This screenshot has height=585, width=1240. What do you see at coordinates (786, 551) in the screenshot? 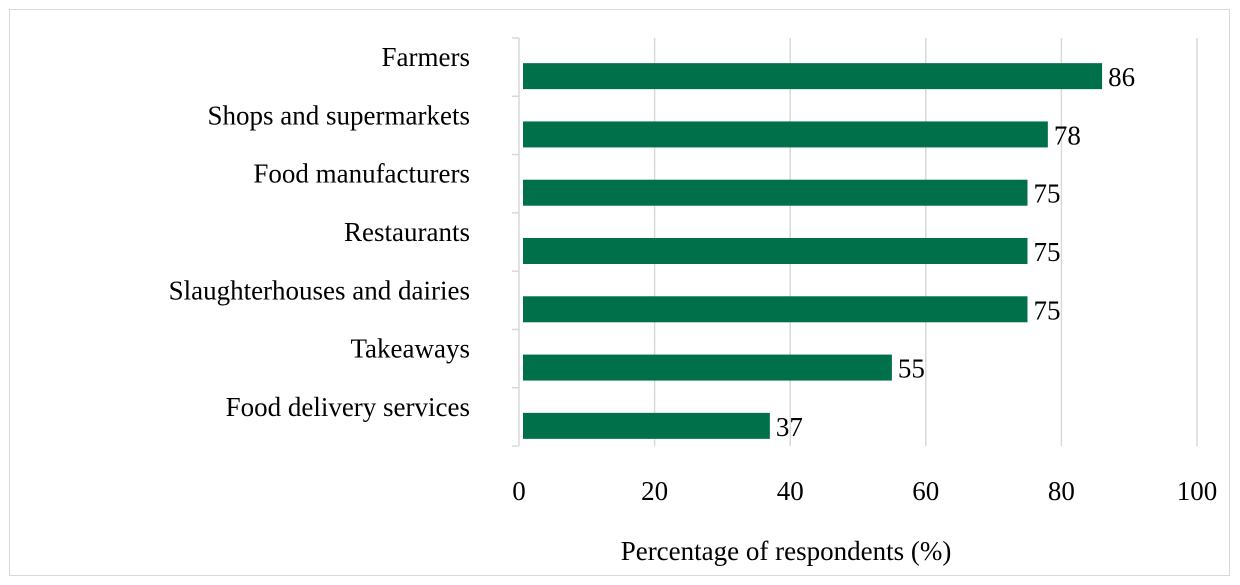
I see `x-axis-title: Percentage of respondents (%)` at bounding box center [786, 551].